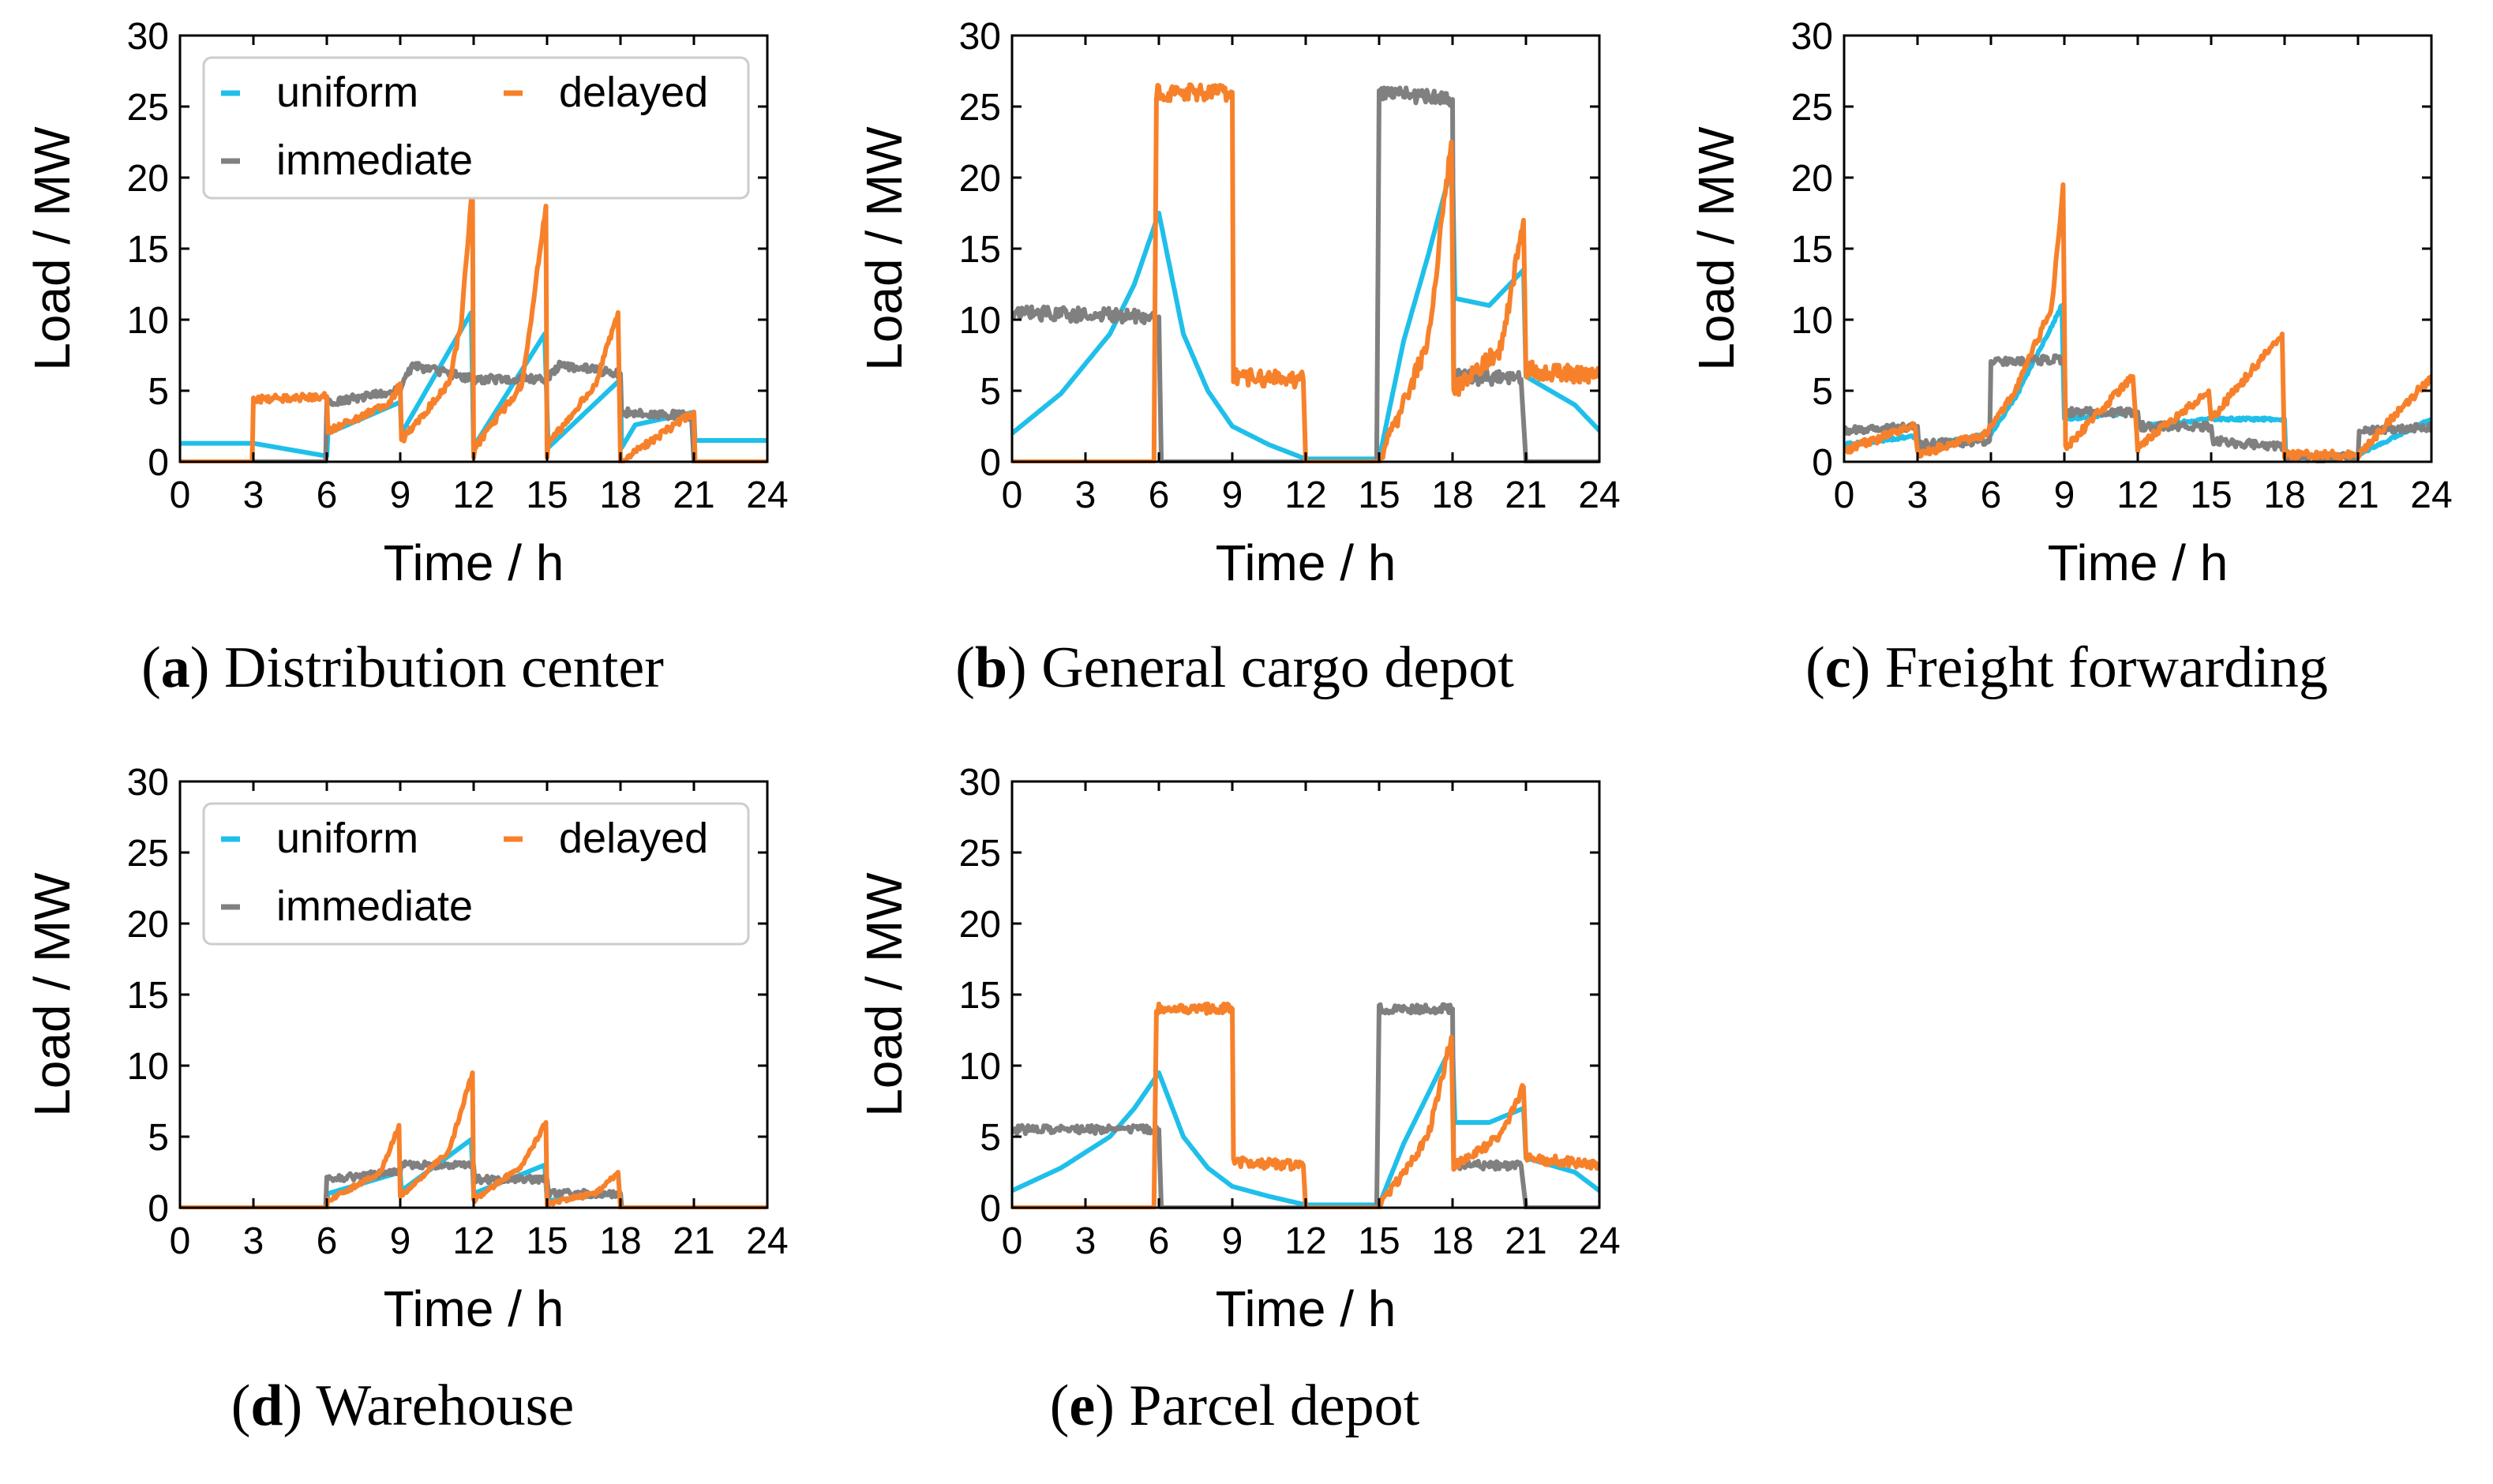 This screenshot has height=1484, width=2493. I want to click on panel-caption: (d) Warehouse, so click(403, 1406).